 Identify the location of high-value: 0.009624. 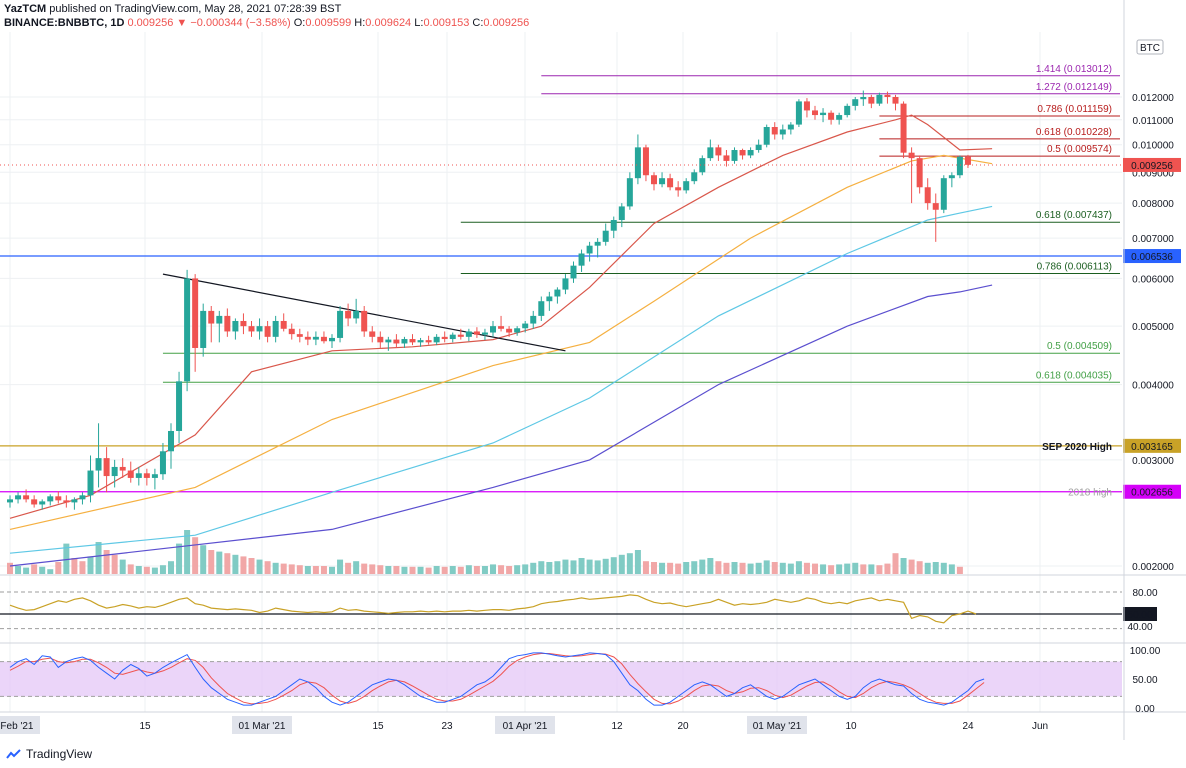
(388, 23).